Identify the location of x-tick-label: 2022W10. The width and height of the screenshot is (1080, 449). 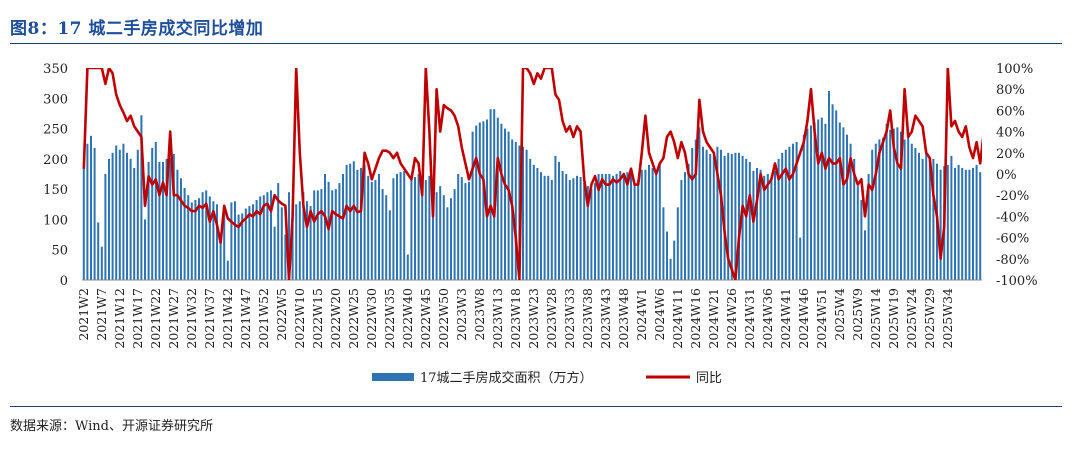
(299, 318).